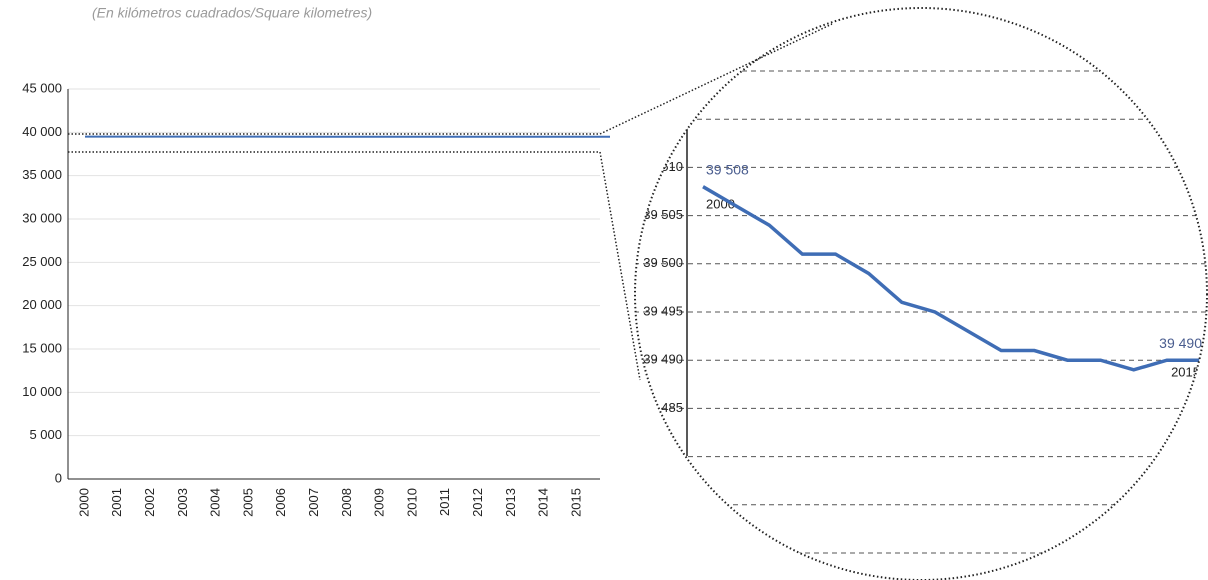 The image size is (1208, 580). I want to click on y-tick-label: 45 000, so click(42, 87).